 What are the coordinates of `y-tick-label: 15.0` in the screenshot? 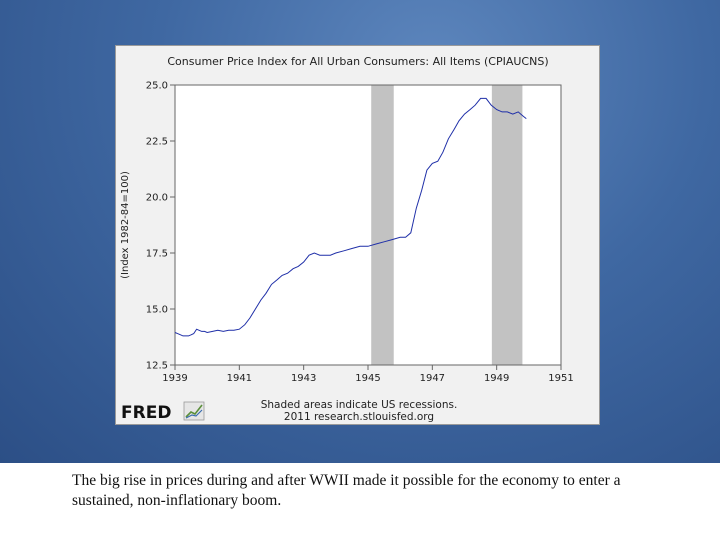 It's located at (157, 310).